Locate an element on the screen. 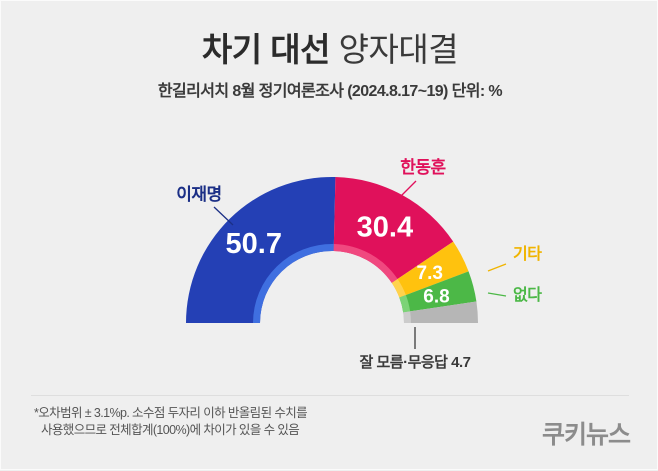 The height and width of the screenshot is (471, 658). publisher-logo: 쿠키뉴스 is located at coordinates (586, 435).